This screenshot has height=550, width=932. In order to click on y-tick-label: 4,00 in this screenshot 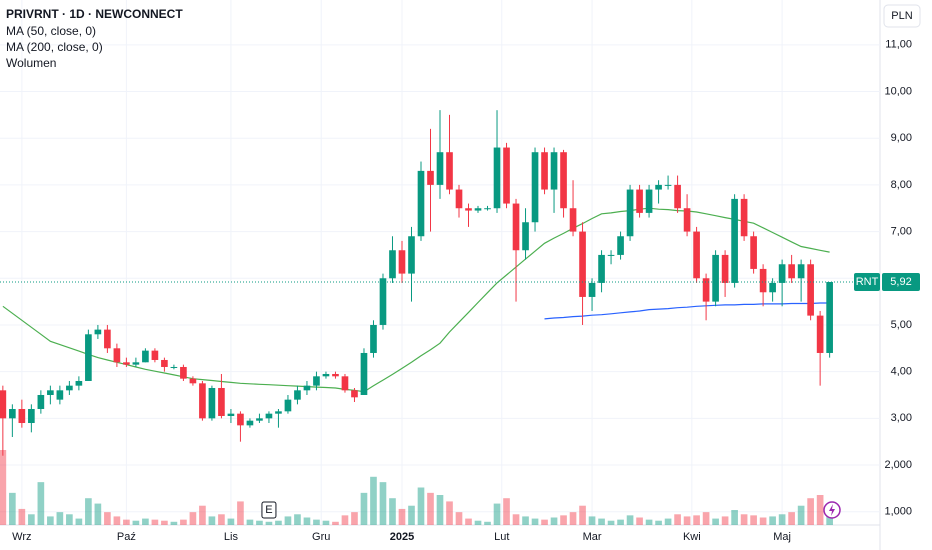, I will do `click(901, 372)`.